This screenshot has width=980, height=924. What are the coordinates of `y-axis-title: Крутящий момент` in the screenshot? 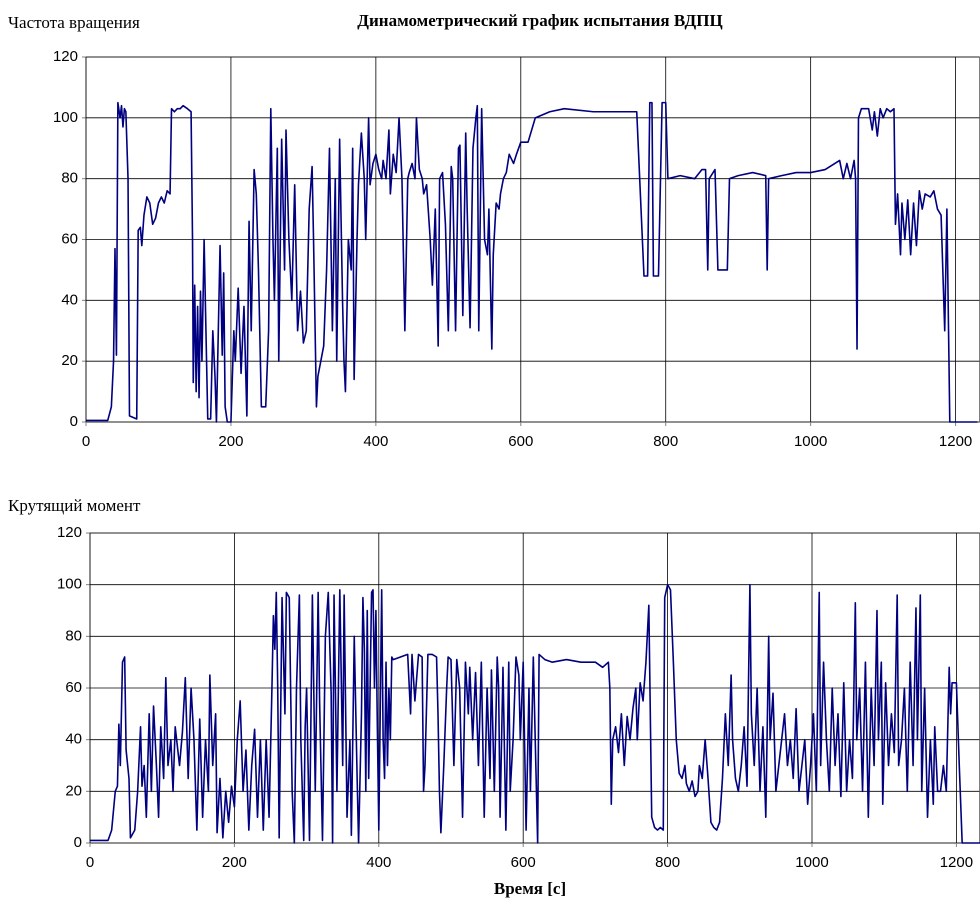 It's located at (74, 505).